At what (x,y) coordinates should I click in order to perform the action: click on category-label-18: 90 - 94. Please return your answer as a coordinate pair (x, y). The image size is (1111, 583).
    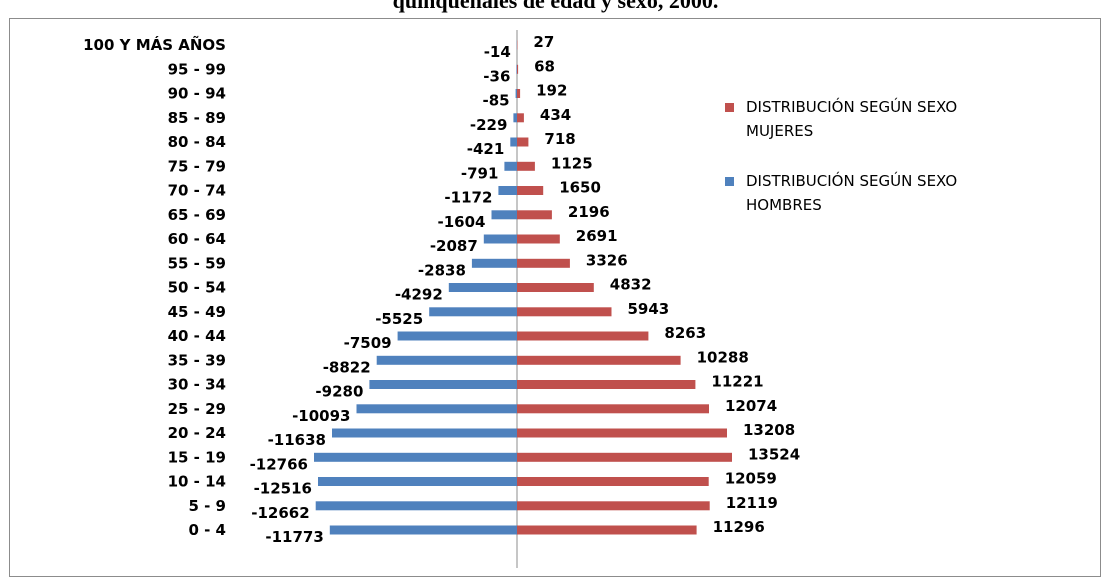
    Looking at the image, I should click on (197, 94).